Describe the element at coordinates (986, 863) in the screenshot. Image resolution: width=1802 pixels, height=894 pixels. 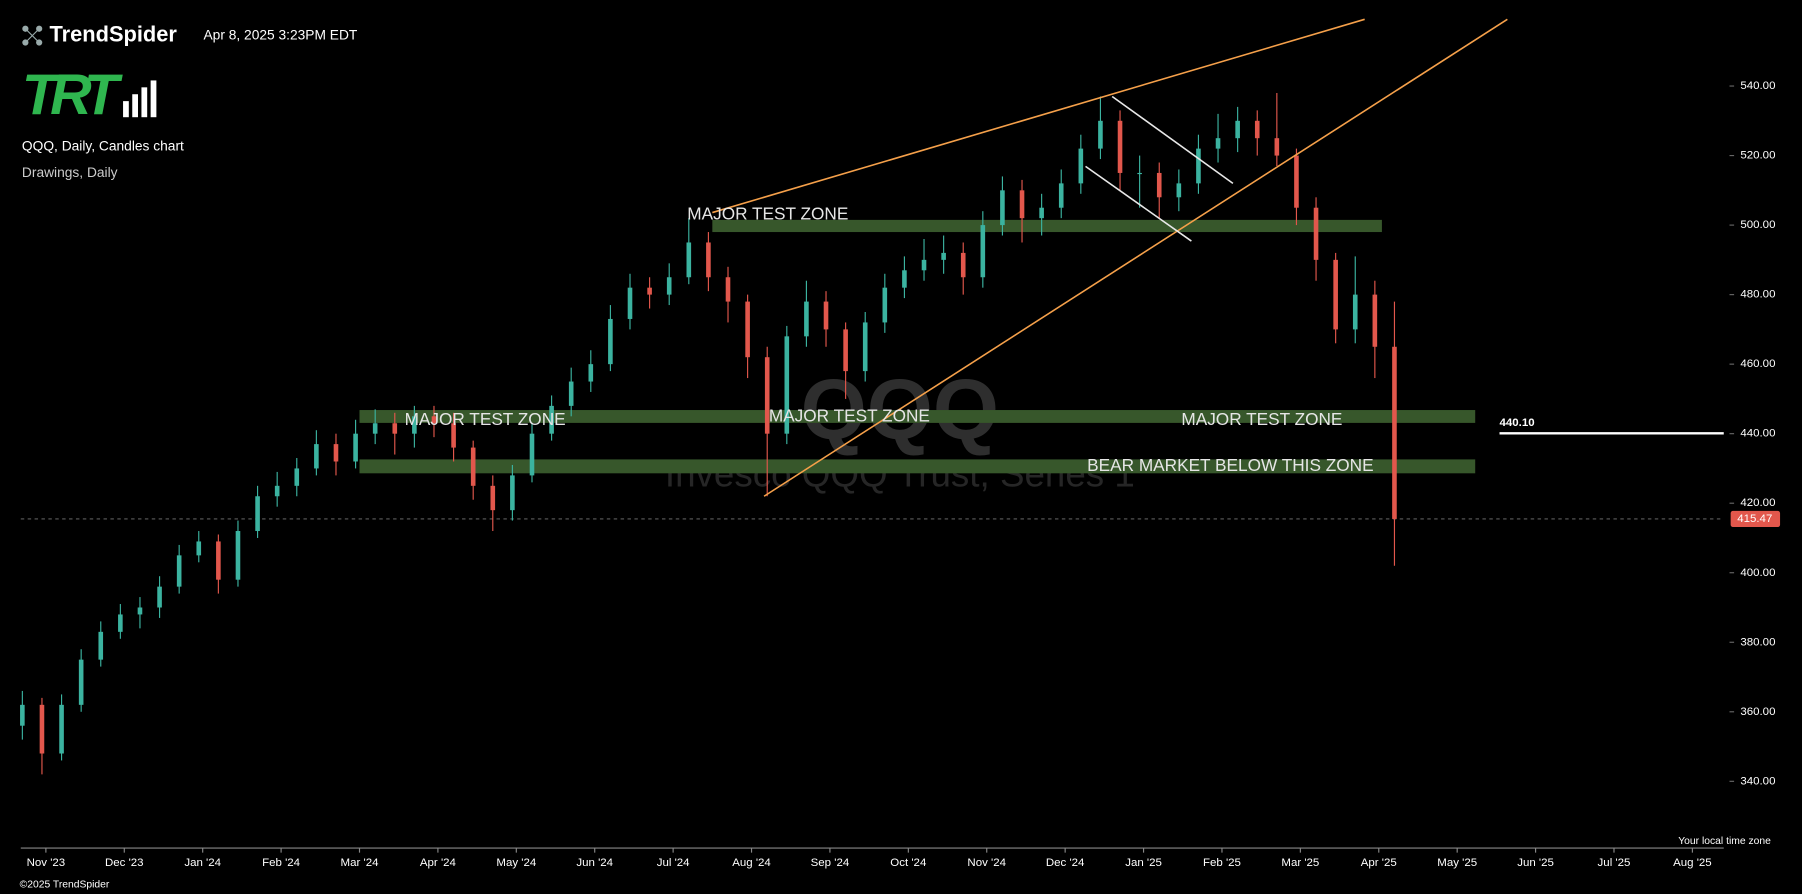
I see `x-tick-label: Nov '24` at that location.